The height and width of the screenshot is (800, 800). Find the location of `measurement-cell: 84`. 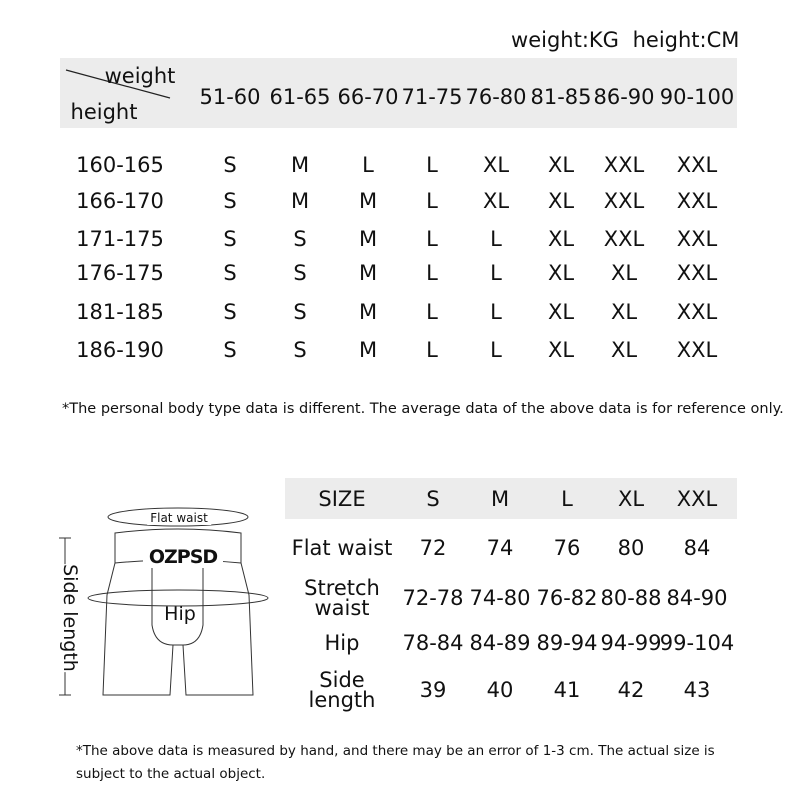

measurement-cell: 84 is located at coordinates (697, 548).